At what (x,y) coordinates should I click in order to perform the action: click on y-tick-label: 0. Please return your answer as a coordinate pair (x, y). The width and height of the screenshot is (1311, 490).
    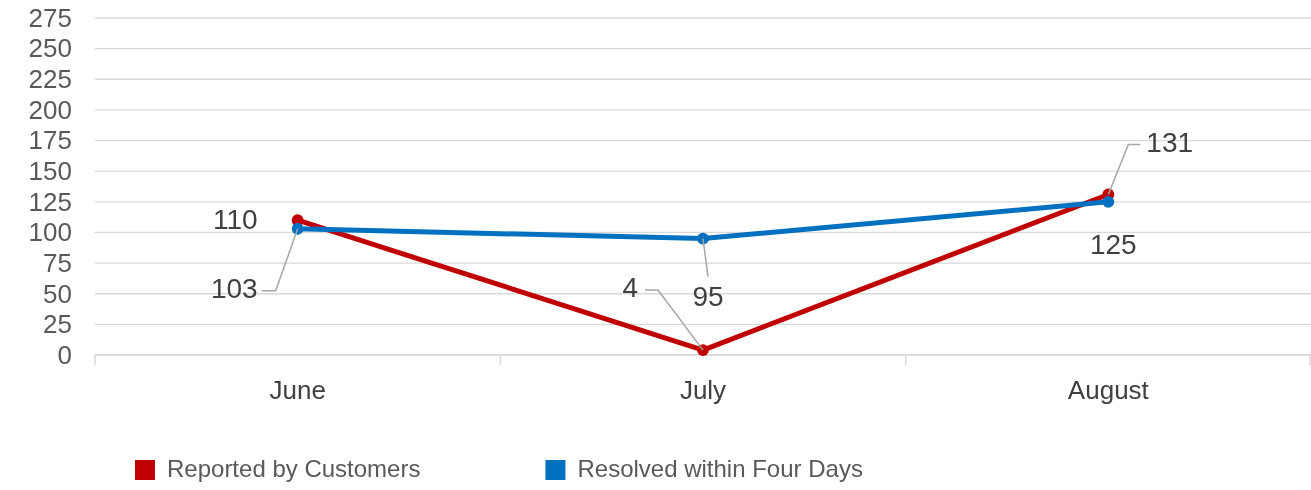
    Looking at the image, I should click on (64, 354).